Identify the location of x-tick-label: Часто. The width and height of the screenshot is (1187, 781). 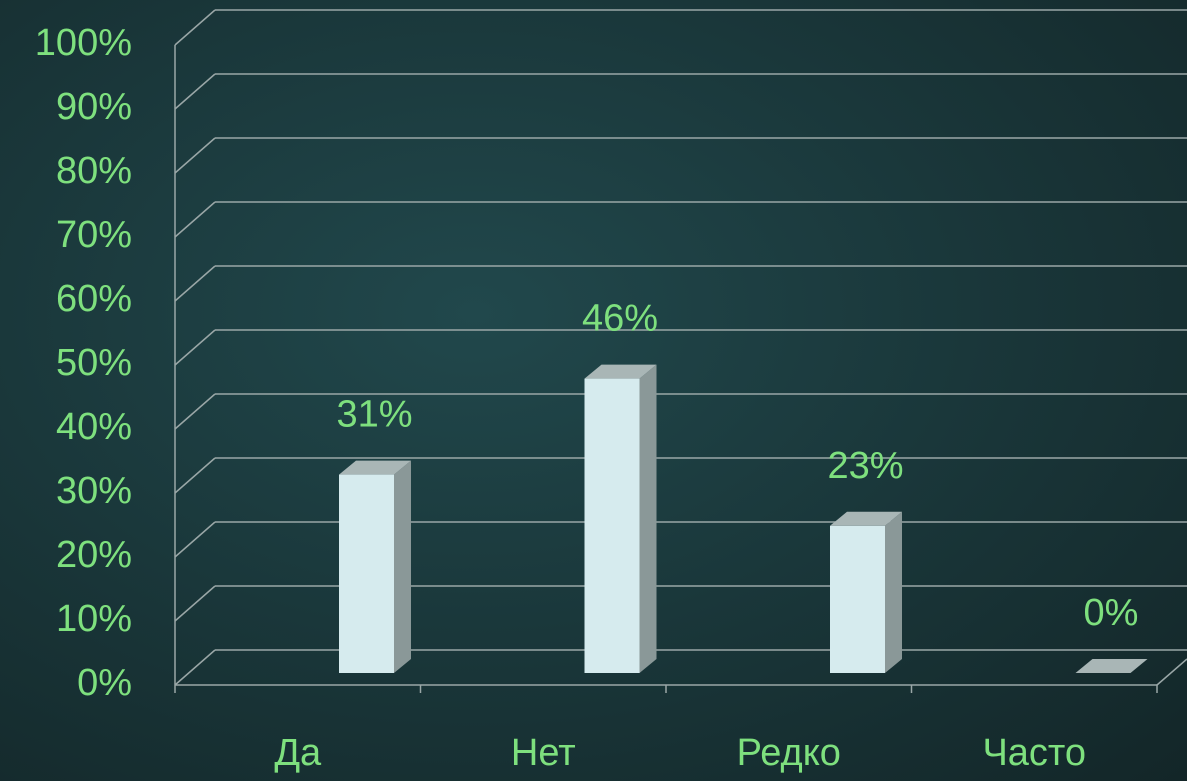
(1034, 753).